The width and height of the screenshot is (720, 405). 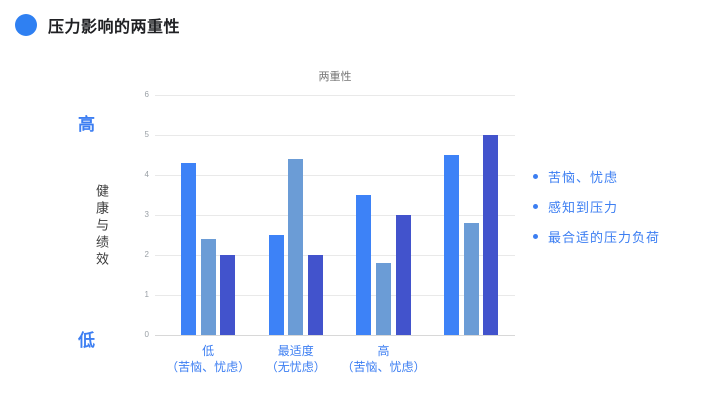 I want to click on slide-title: 压力影响的两重性, so click(x=114, y=27).